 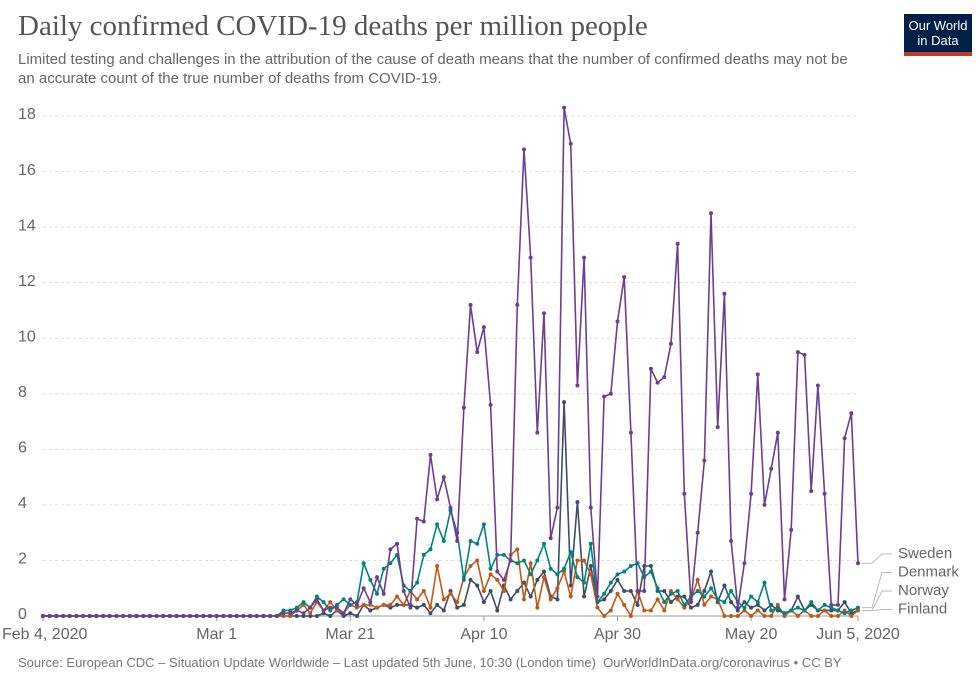 I want to click on y-tick-label: 4, so click(x=22, y=503).